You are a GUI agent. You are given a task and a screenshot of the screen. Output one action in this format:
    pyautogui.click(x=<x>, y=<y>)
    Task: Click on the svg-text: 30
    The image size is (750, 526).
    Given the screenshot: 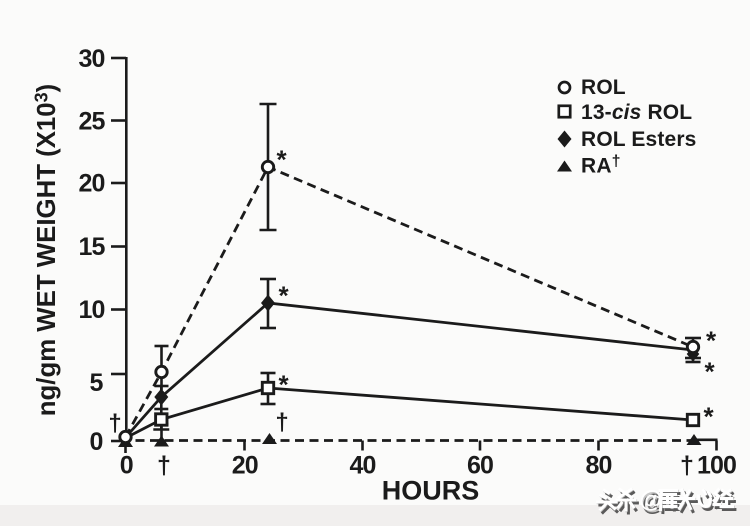 What is the action you would take?
    pyautogui.click(x=91, y=59)
    